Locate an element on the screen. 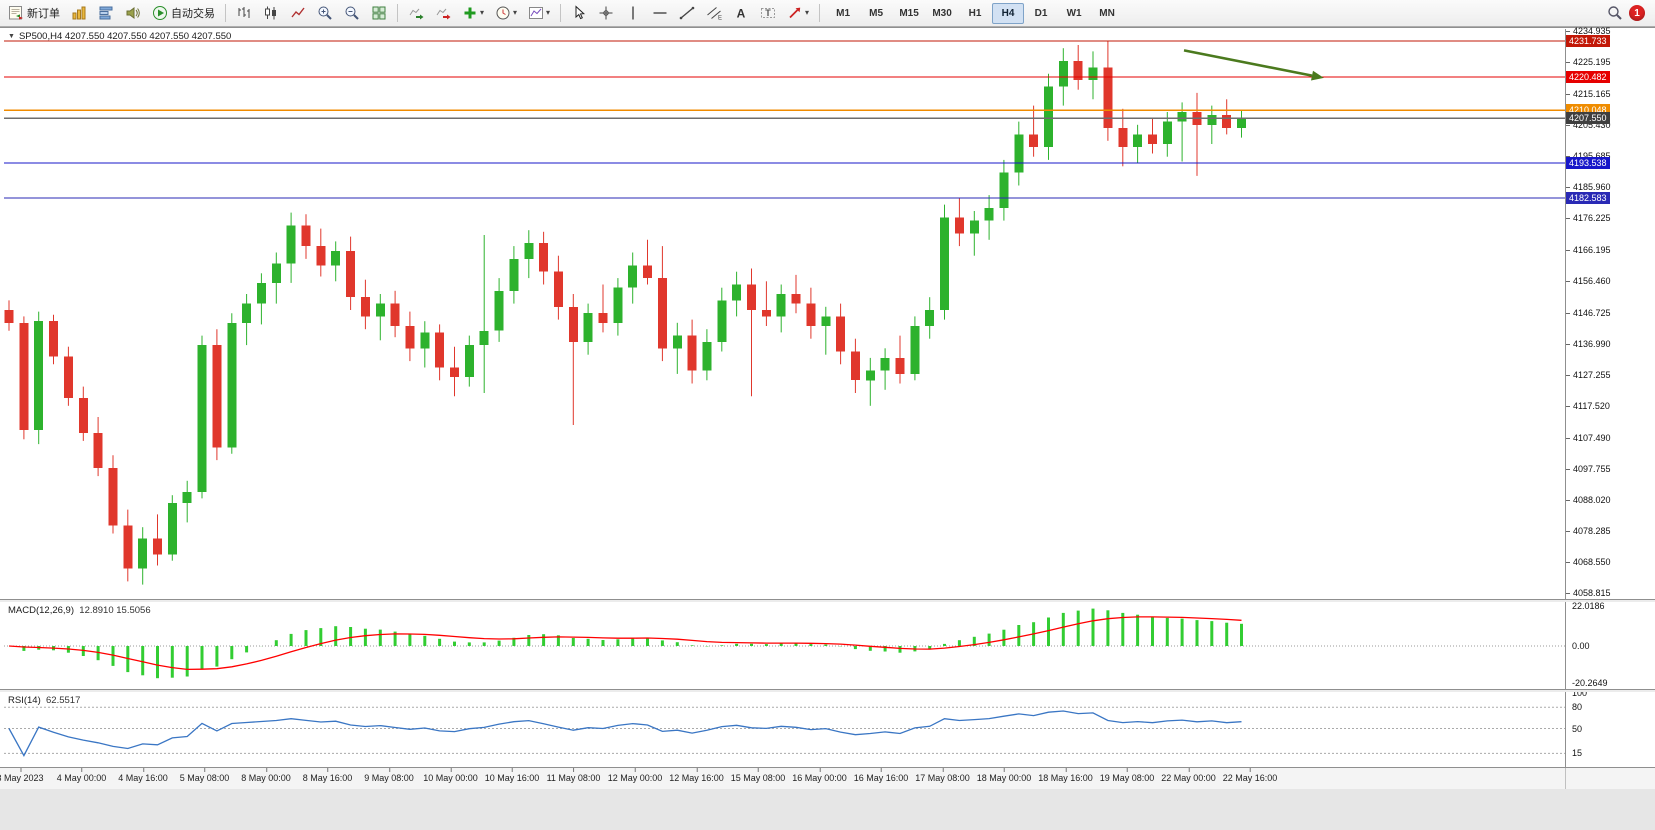  crosshair-tool-button is located at coordinates (606, 13).